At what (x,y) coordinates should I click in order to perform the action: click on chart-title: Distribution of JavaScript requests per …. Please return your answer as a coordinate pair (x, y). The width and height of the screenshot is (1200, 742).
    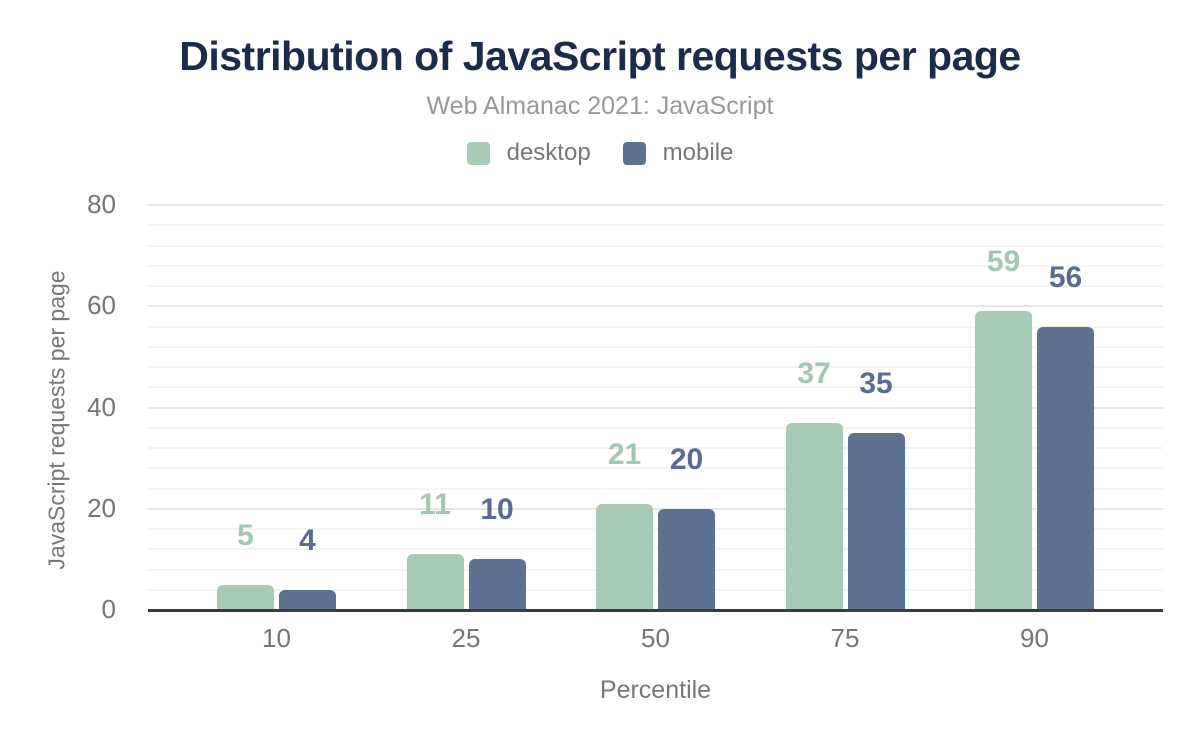
    Looking at the image, I should click on (600, 56).